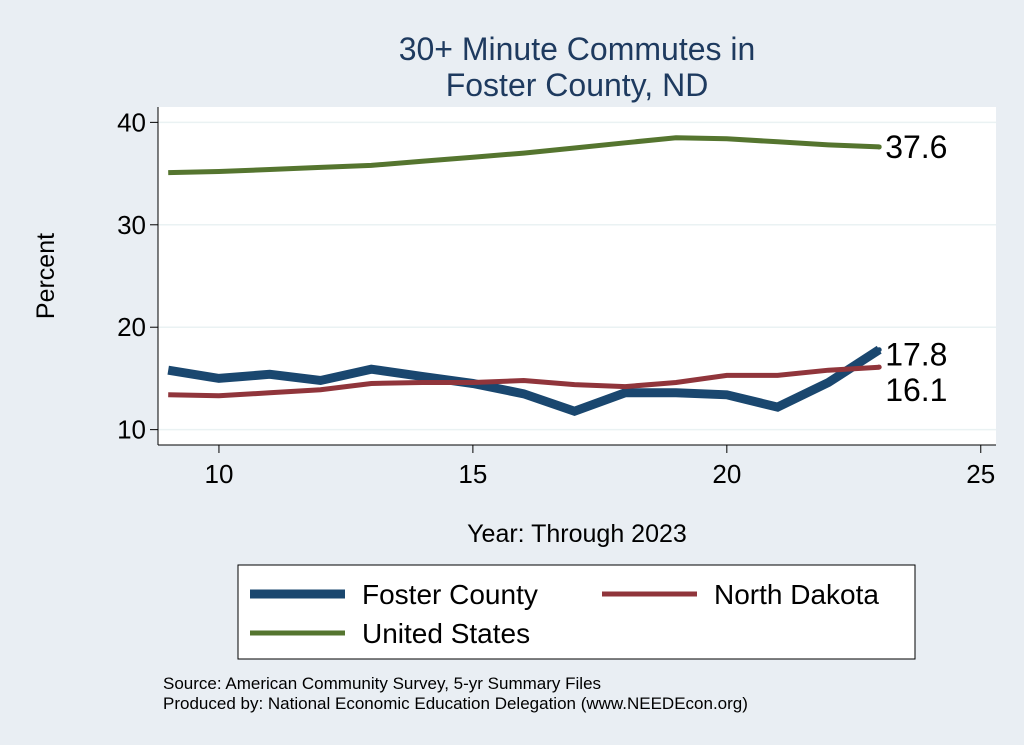  I want to click on series-line-foster-county, so click(524, 380).